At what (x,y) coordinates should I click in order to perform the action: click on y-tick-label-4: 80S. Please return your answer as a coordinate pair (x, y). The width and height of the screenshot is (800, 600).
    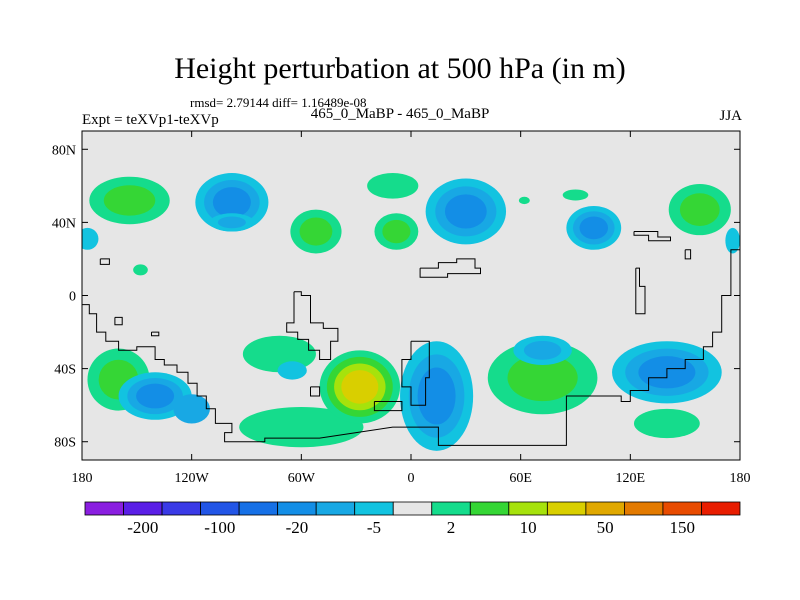
    Looking at the image, I should click on (65, 443).